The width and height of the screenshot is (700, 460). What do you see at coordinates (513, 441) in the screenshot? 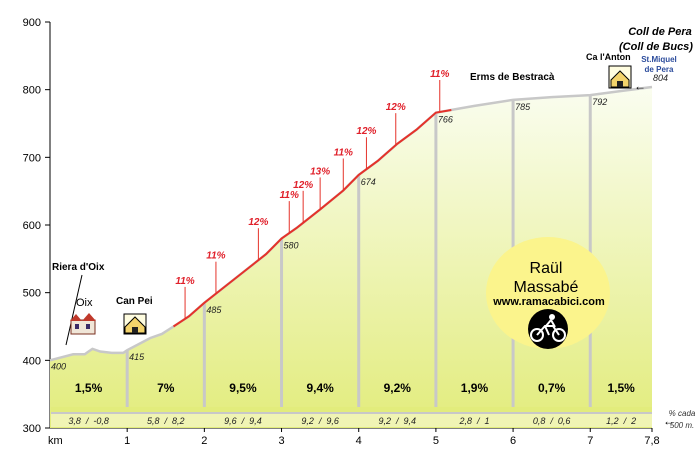
I see `x-tick-label: 6` at bounding box center [513, 441].